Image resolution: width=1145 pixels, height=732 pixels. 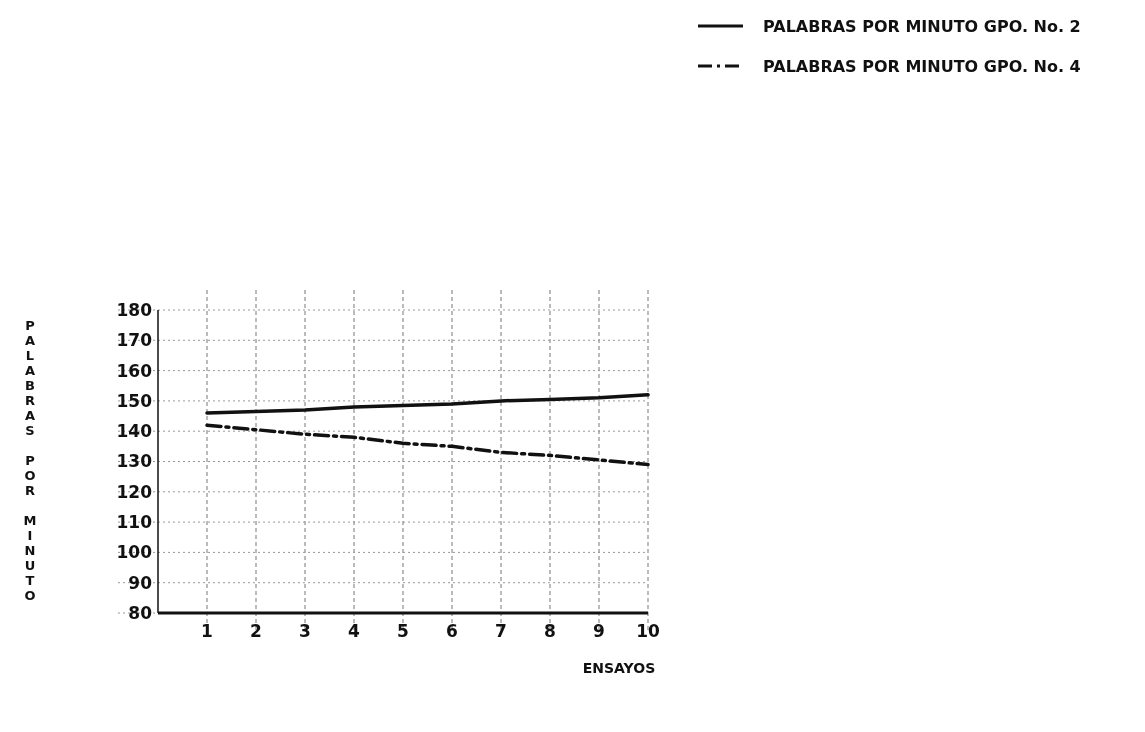 What do you see at coordinates (134, 370) in the screenshot?
I see `y-tick-label: 160` at bounding box center [134, 370].